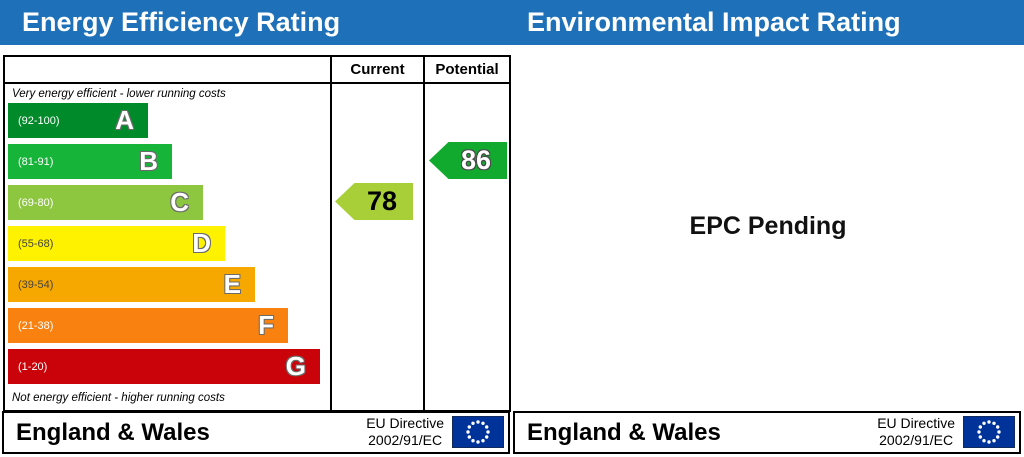  Describe the element at coordinates (148, 325) in the screenshot. I see `band-f: (21-38) F` at that location.